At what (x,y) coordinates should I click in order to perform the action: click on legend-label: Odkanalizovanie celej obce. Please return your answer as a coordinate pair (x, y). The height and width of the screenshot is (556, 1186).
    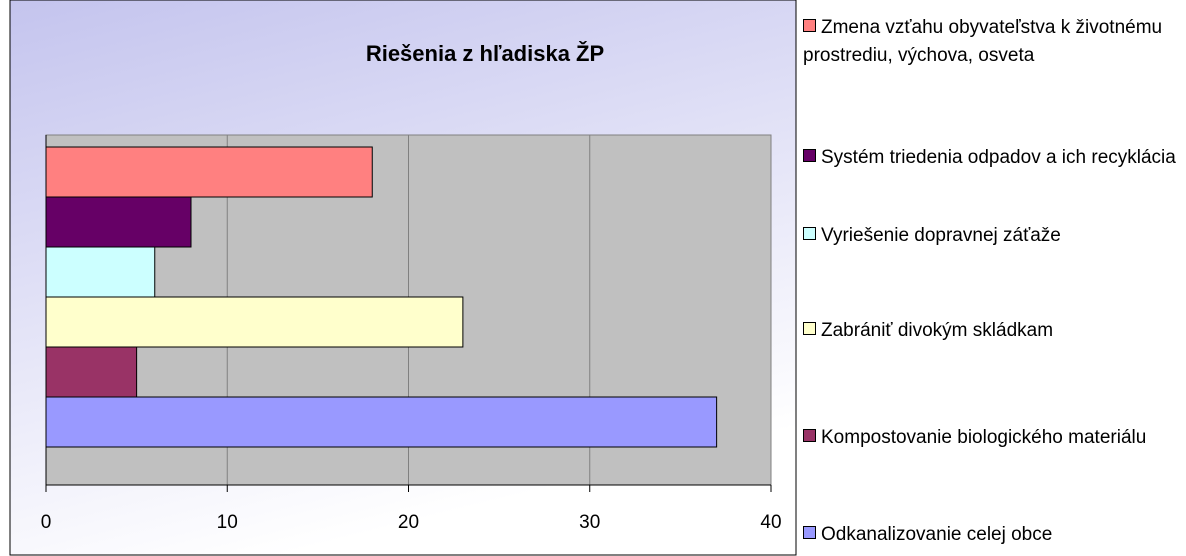
    Looking at the image, I should click on (937, 534).